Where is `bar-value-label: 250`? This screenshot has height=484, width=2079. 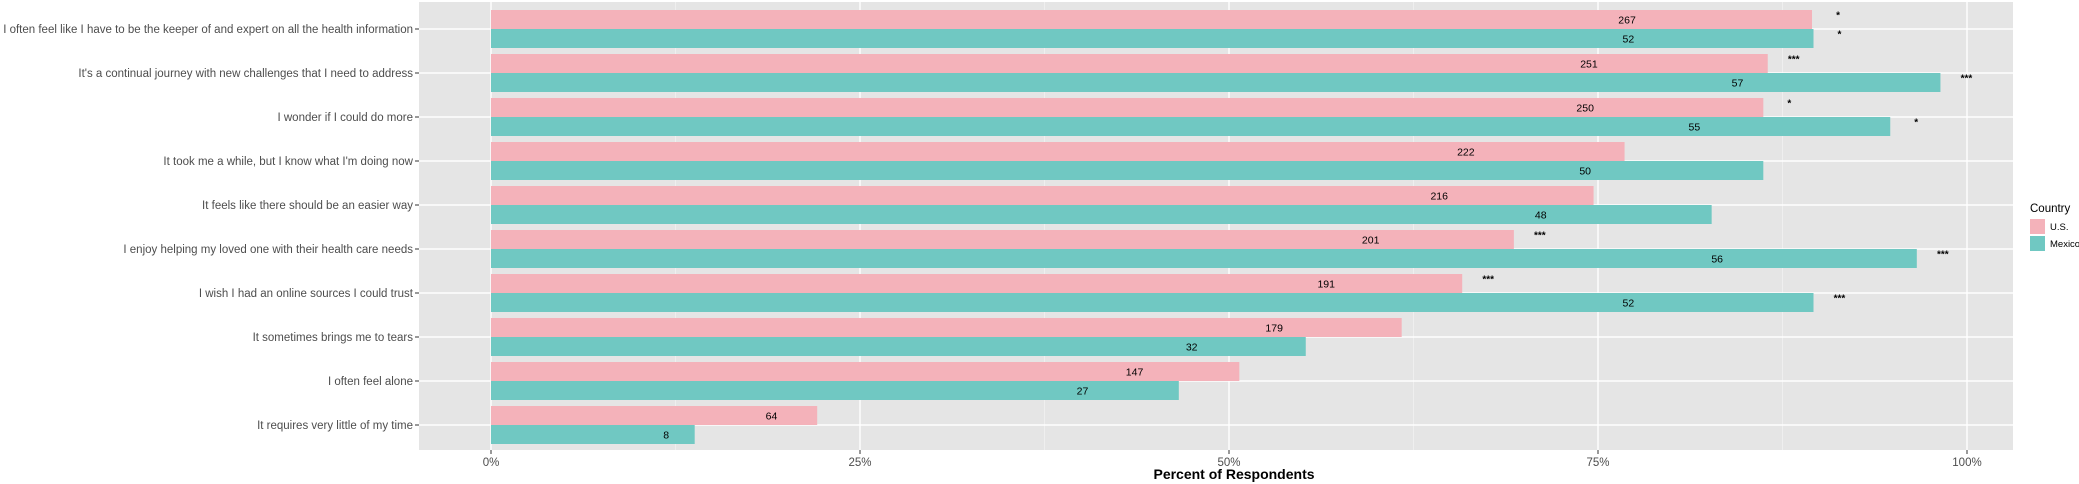 bar-value-label: 250 is located at coordinates (1585, 109).